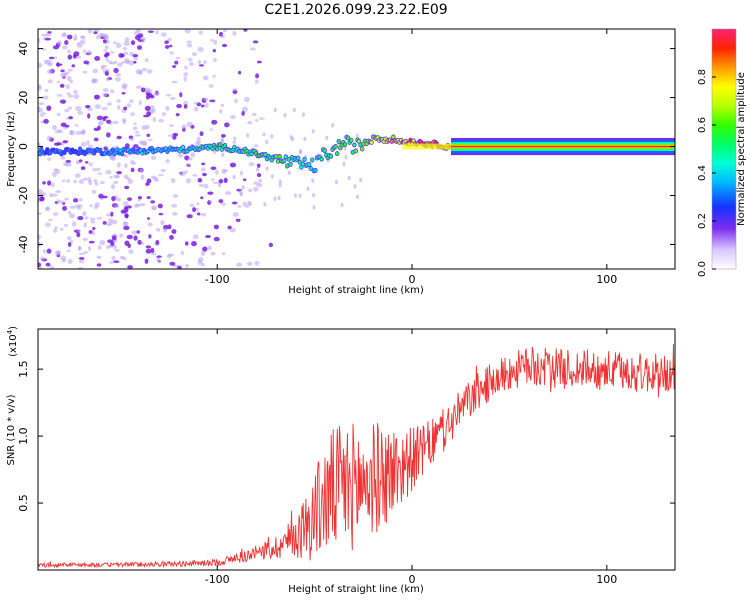 The width and height of the screenshot is (750, 600). Describe the element at coordinates (702, 173) in the screenshot. I see `colorbar-tick-label: 0.4` at that location.